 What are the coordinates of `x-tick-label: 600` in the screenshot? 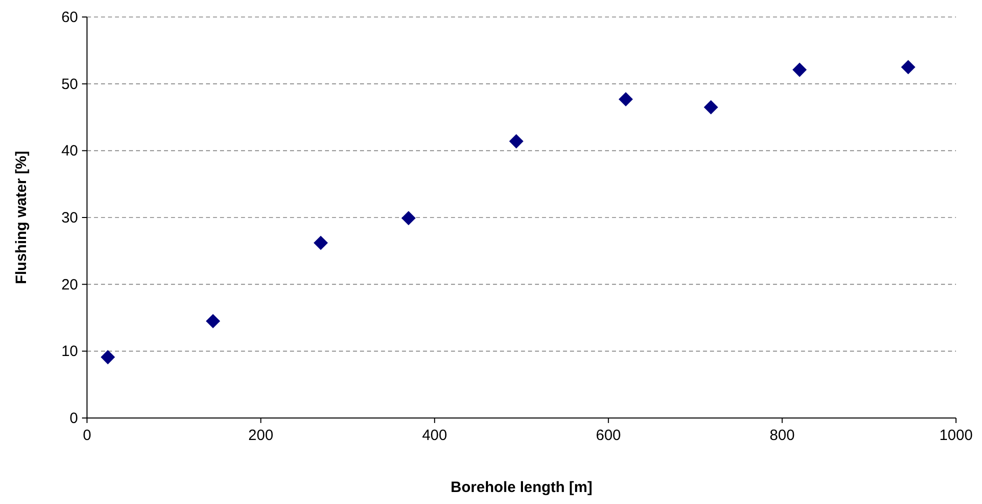 It's located at (608, 435).